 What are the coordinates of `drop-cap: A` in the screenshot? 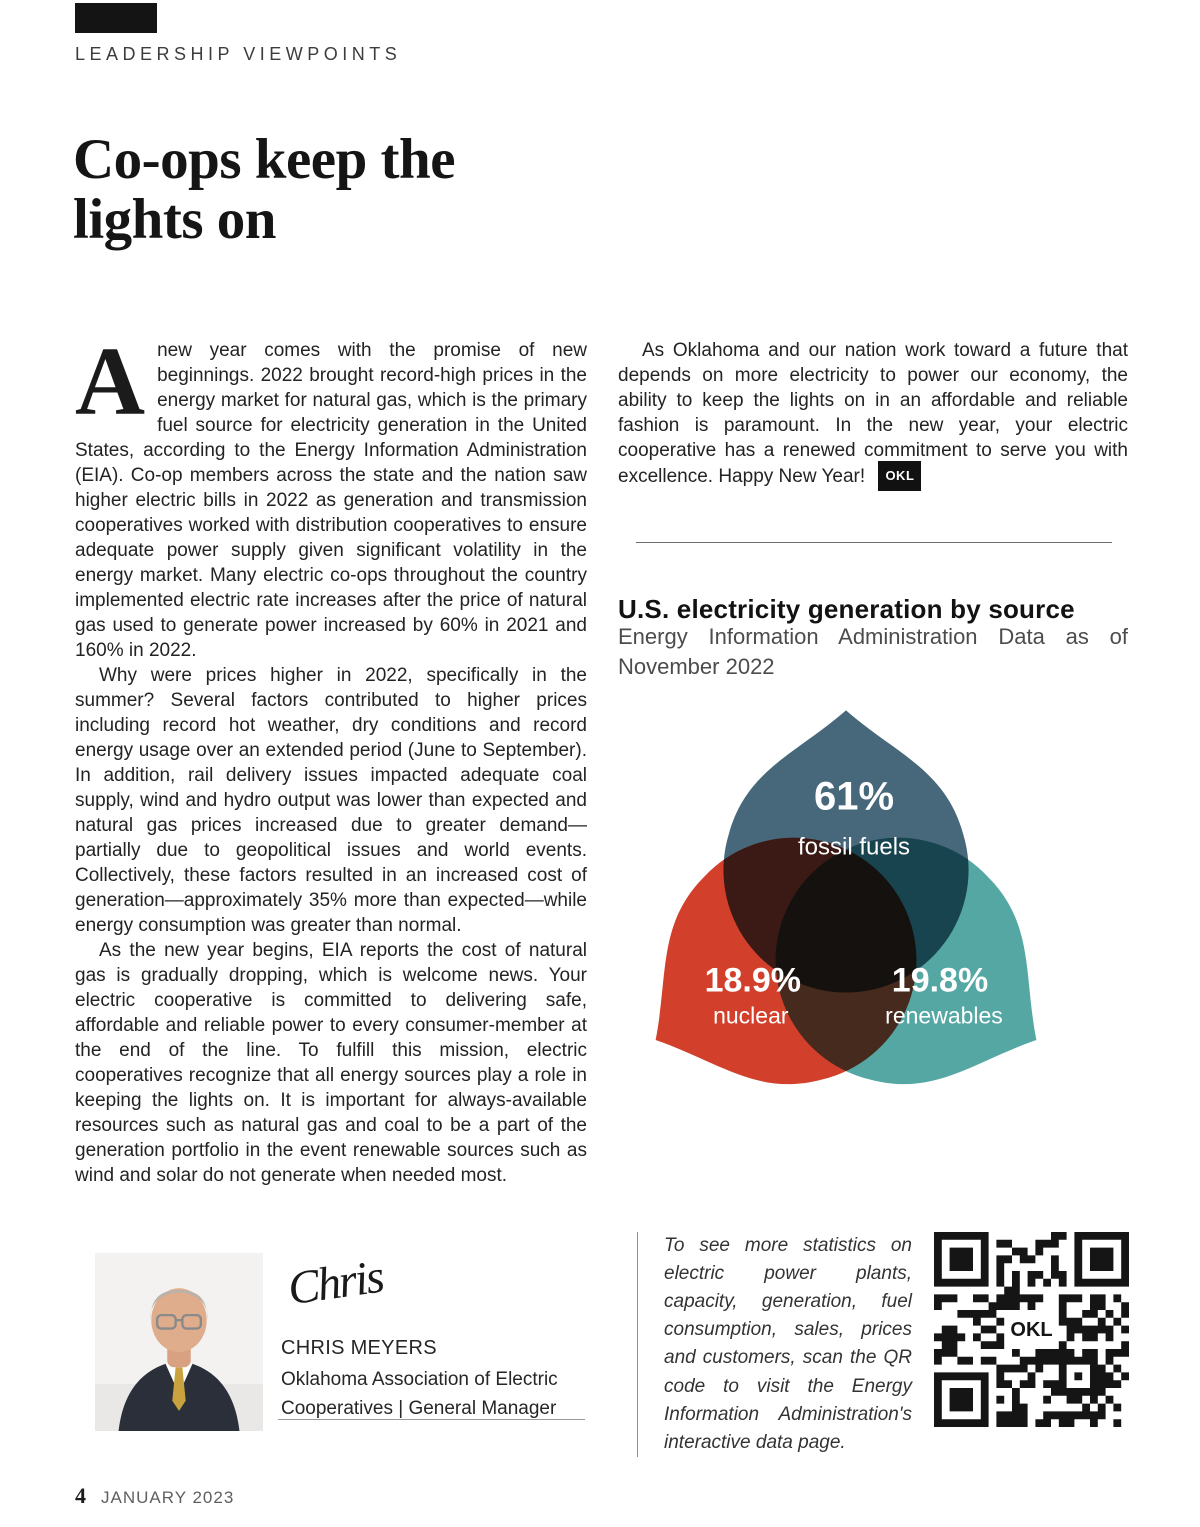 It's located at (110, 381).